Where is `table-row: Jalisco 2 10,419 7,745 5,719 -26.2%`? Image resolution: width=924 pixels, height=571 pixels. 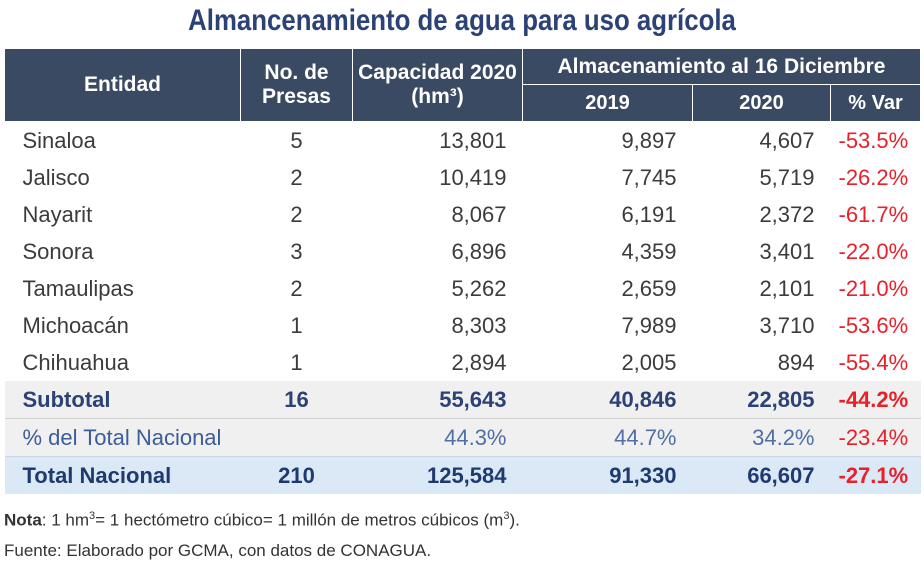 table-row: Jalisco 2 10,419 7,745 5,719 -26.2% is located at coordinates (463, 177).